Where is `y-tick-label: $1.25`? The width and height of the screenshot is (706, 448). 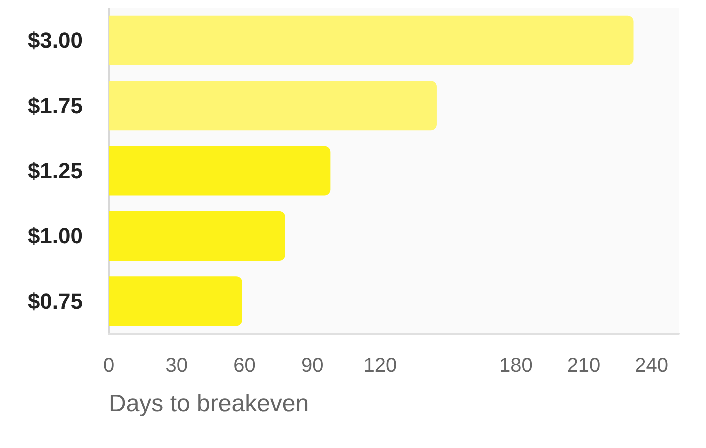
y-tick-label: $1.25 is located at coordinates (55, 171).